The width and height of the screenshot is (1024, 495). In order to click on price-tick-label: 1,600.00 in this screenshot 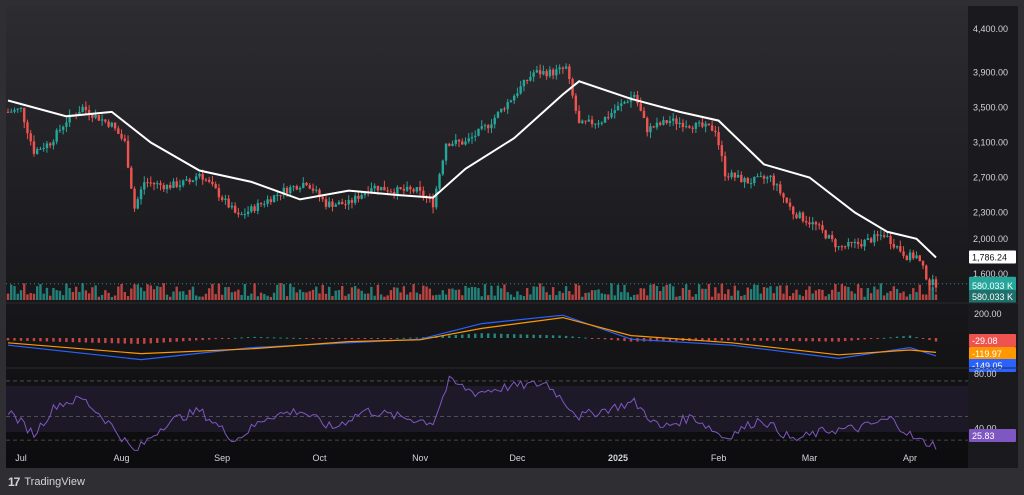, I will do `click(990, 274)`.